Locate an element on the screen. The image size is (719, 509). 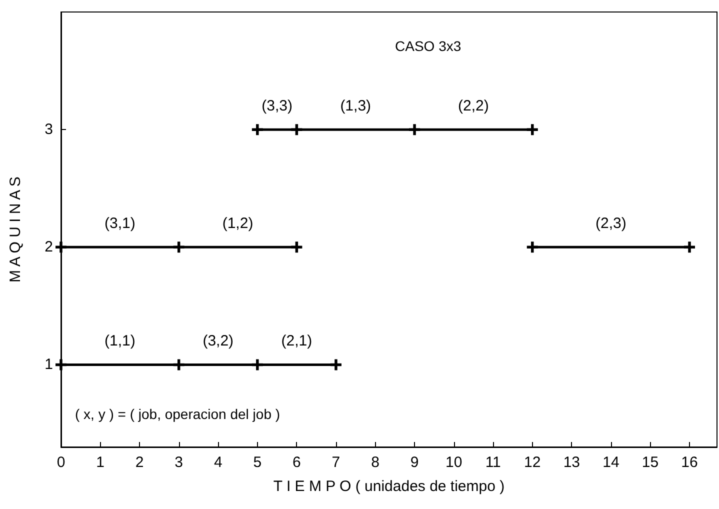
x-tick-label: 16 is located at coordinates (689, 462).